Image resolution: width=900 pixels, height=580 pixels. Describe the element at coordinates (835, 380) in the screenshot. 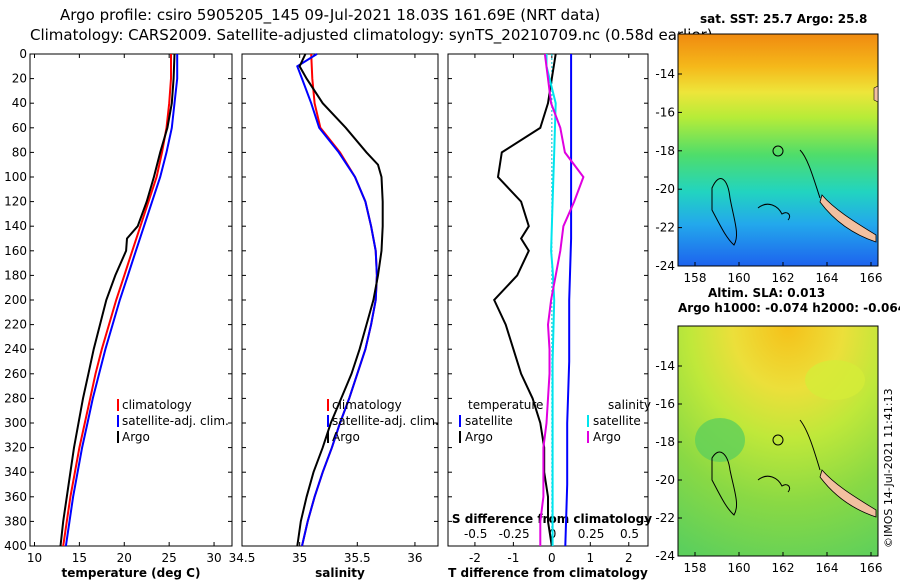

I see `sla-anomaly-high` at that location.